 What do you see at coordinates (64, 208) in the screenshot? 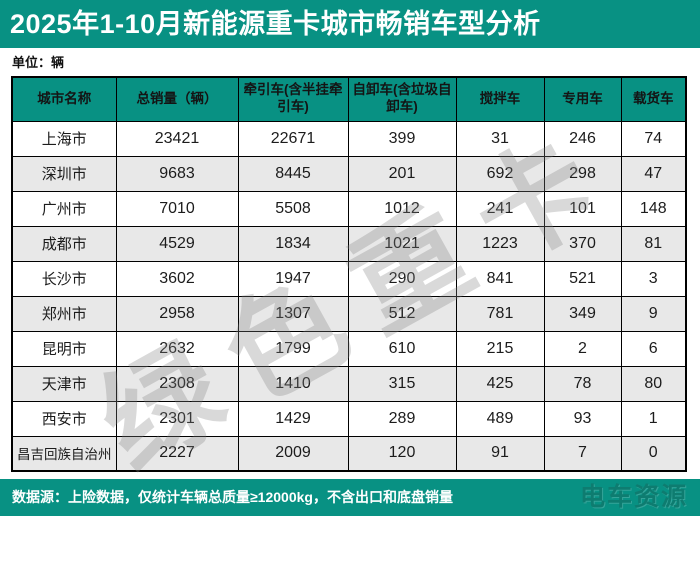
I see `city-name-cell: 广州市` at bounding box center [64, 208].